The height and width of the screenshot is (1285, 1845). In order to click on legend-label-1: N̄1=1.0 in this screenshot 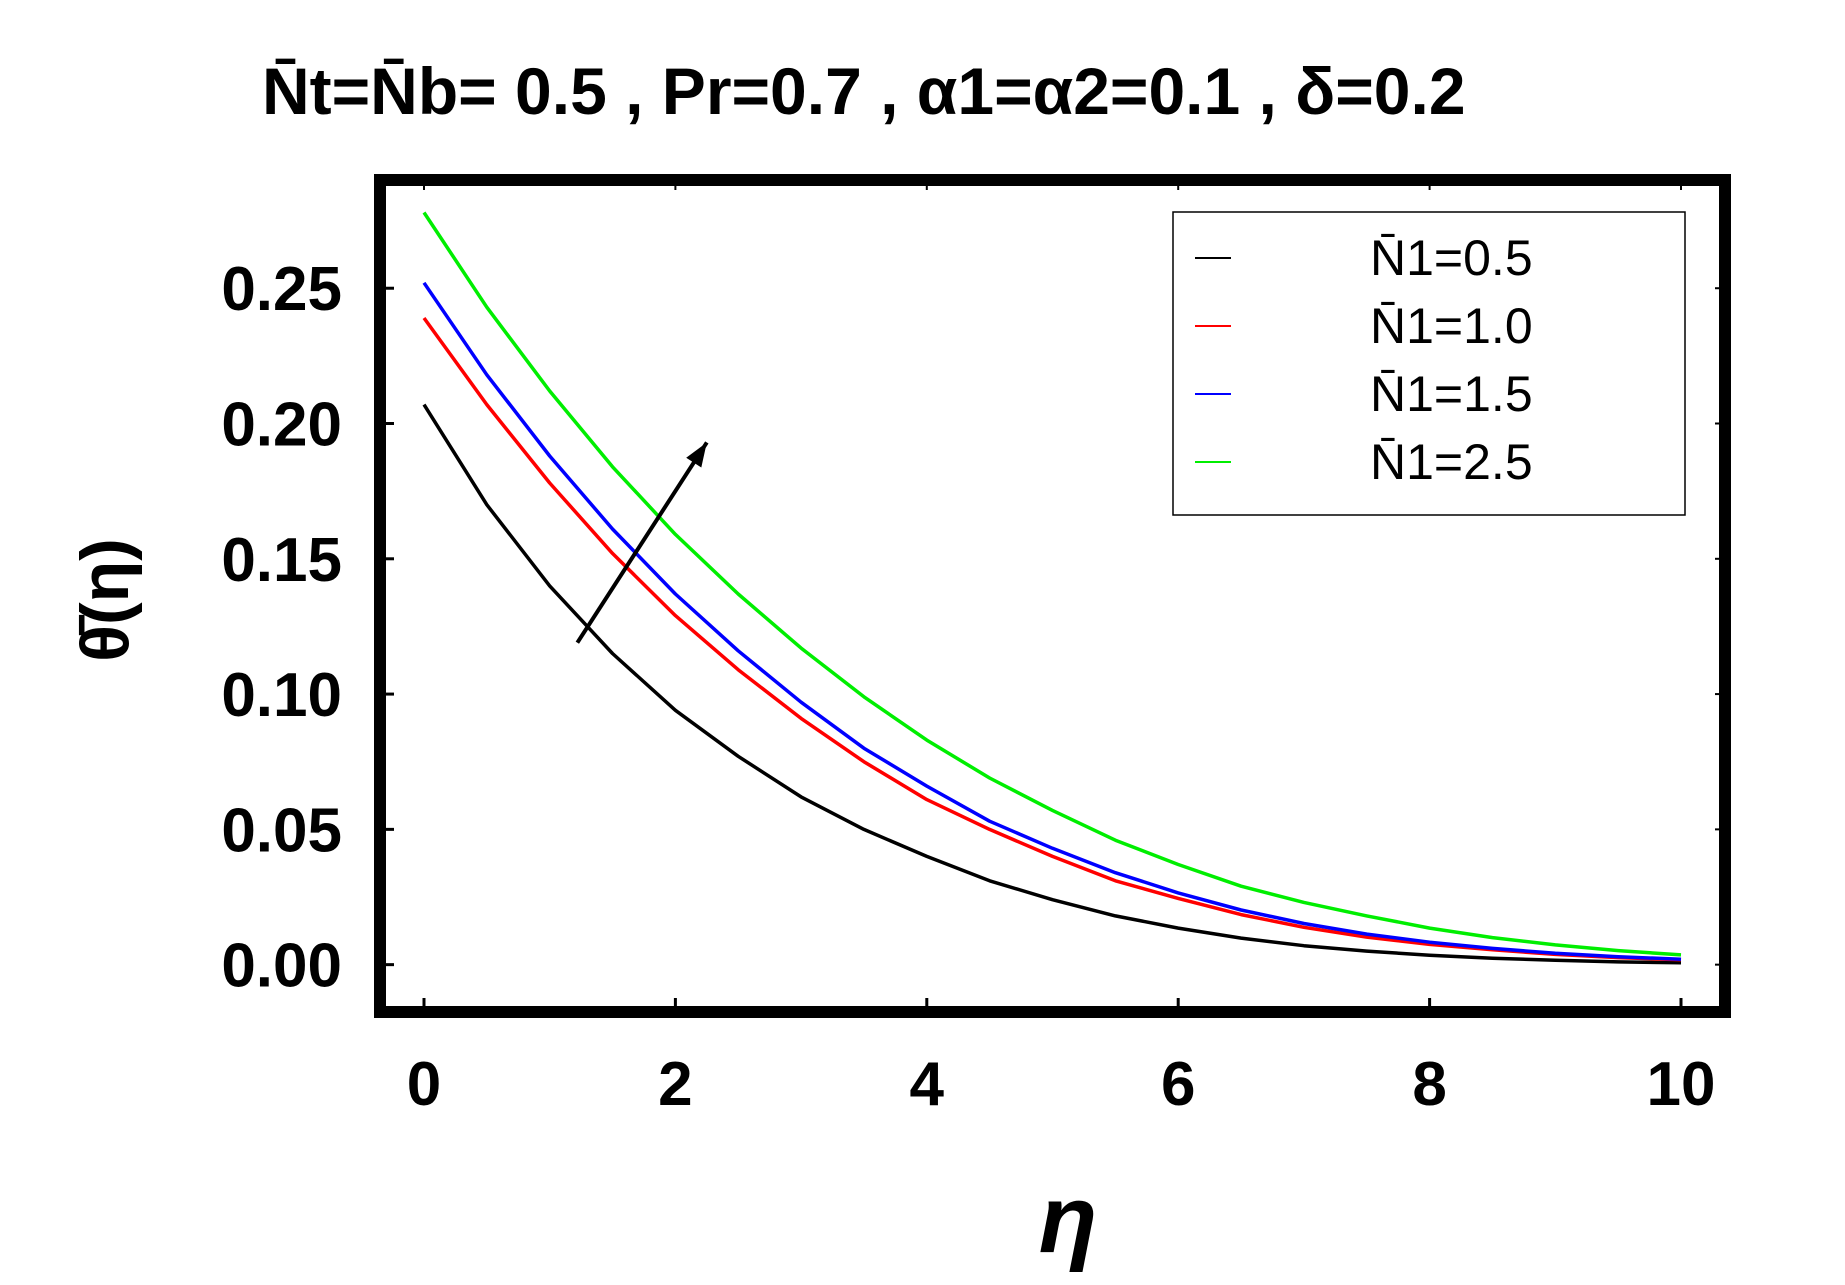, I will do `click(1451, 326)`.